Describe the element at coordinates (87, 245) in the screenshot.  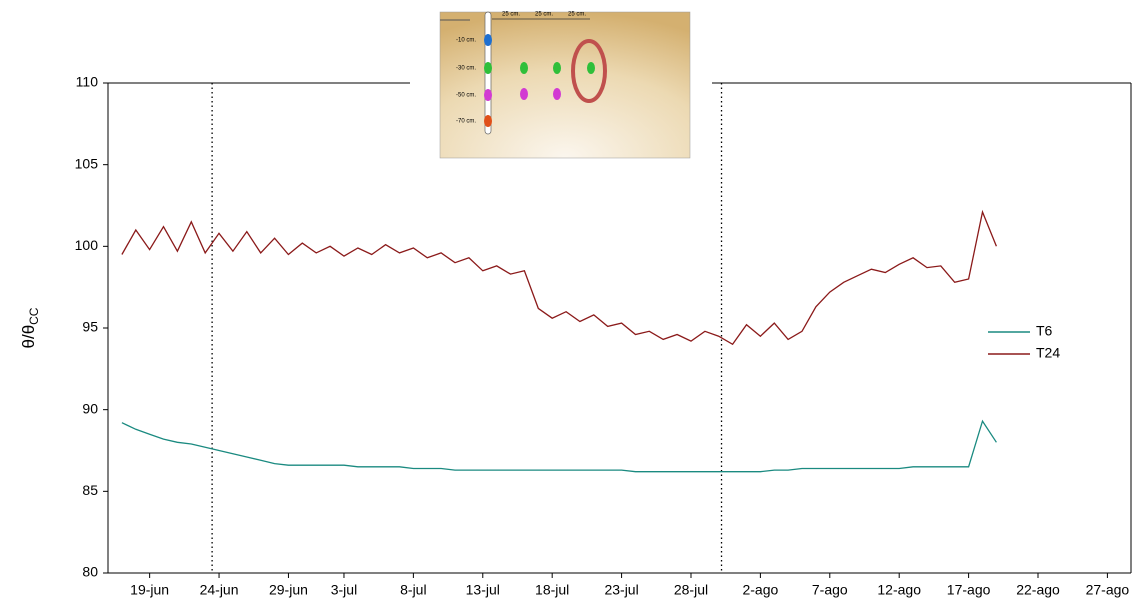
I see `y-tick-label: 100` at that location.